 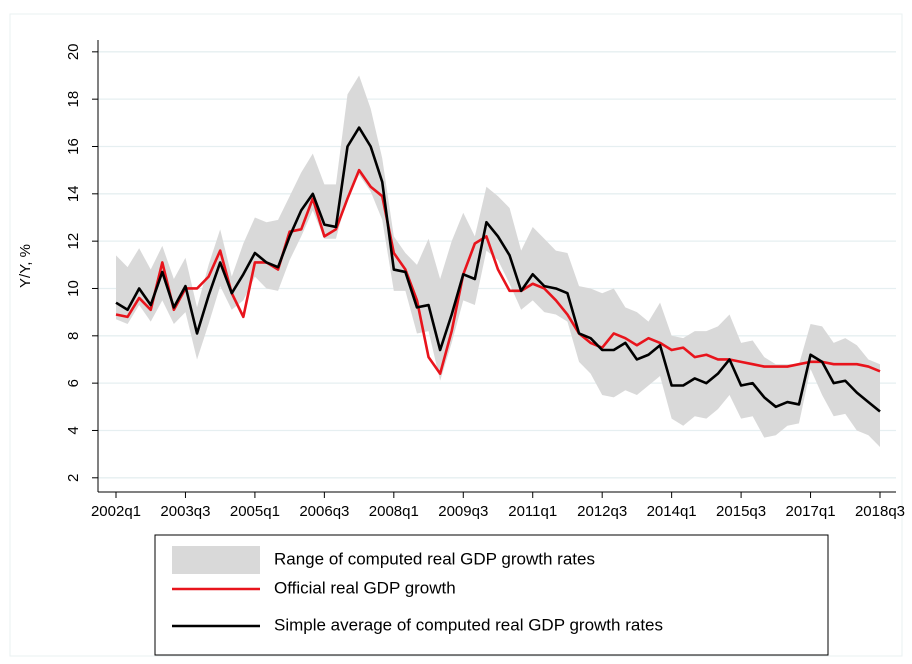 I want to click on y-tick-label: 18, so click(x=73, y=99).